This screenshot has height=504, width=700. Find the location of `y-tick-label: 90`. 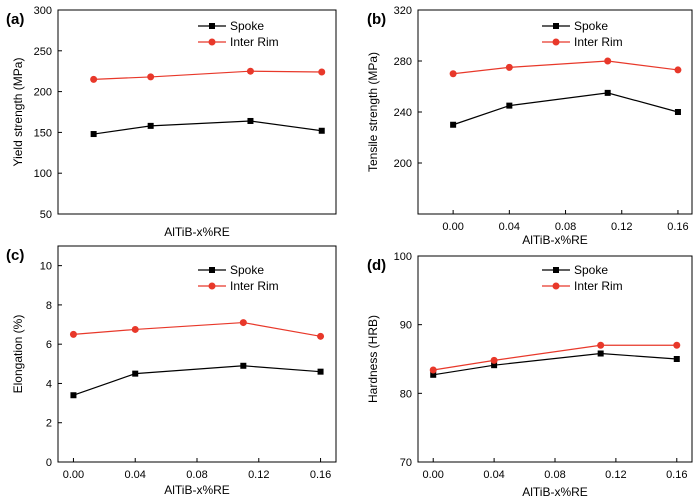

y-tick-label: 90 is located at coordinates (406, 326).